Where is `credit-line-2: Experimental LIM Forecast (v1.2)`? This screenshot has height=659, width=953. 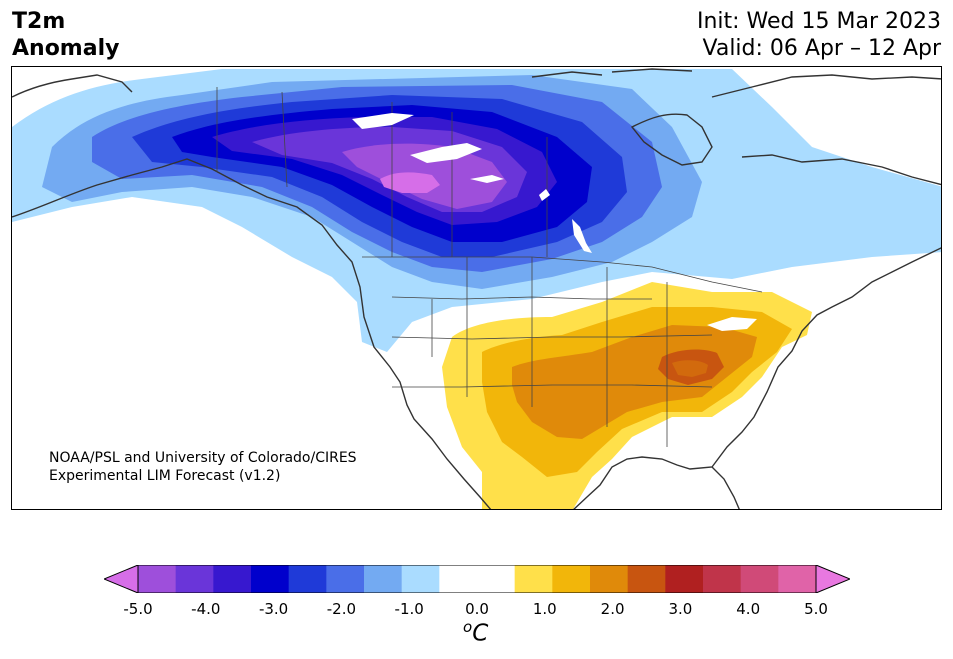 credit-line-2: Experimental LIM Forecast (v1.2) is located at coordinates (165, 476).